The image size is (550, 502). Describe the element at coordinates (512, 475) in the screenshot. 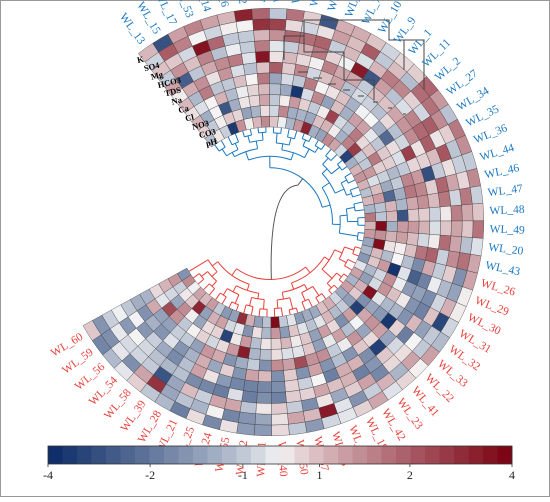

I see `colorbar-tick-label: 4` at that location.